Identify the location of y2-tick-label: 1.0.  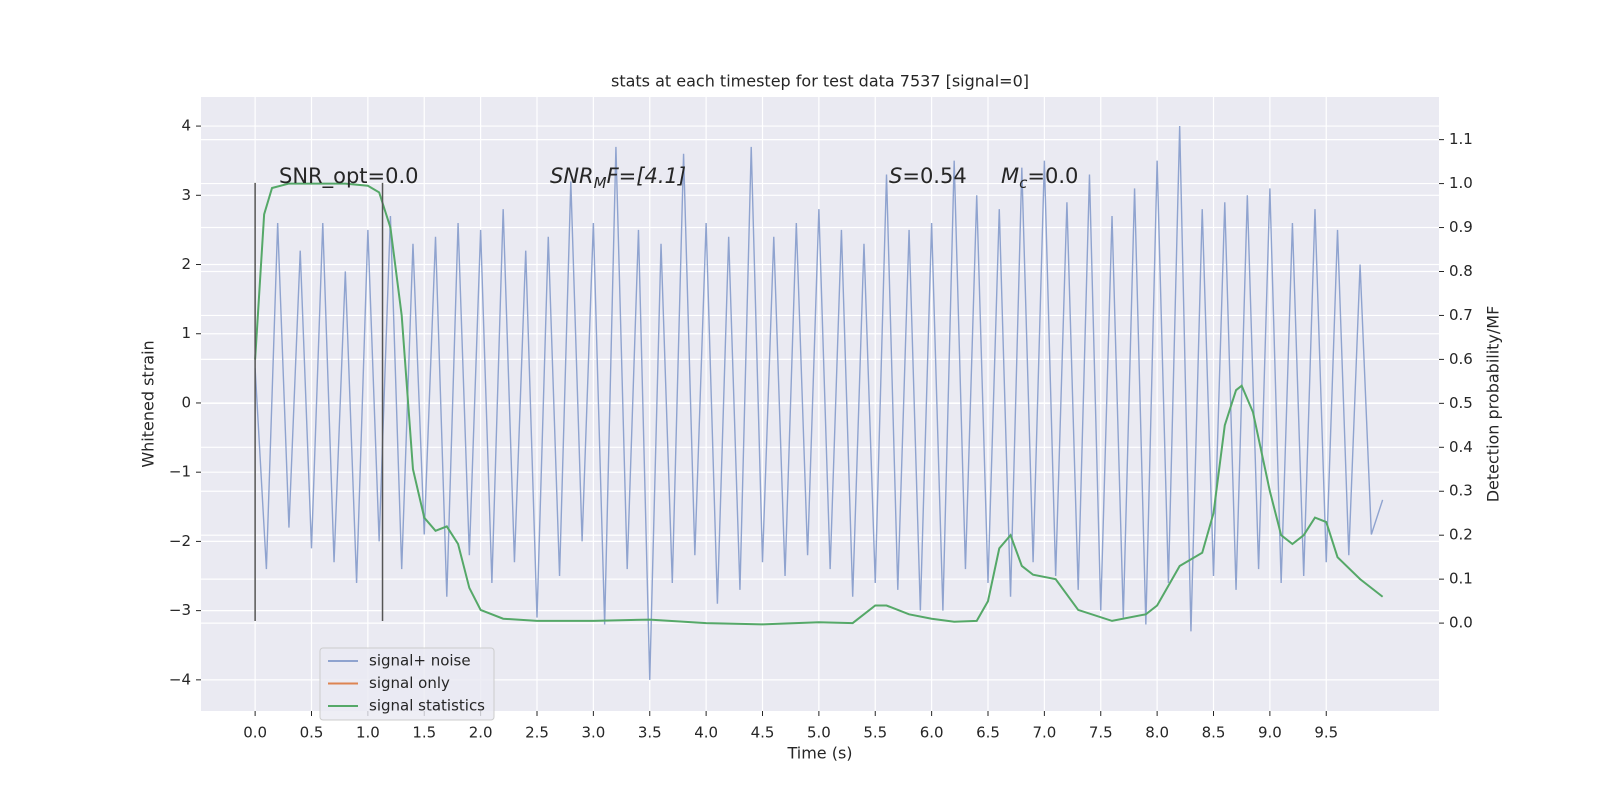
(1461, 183).